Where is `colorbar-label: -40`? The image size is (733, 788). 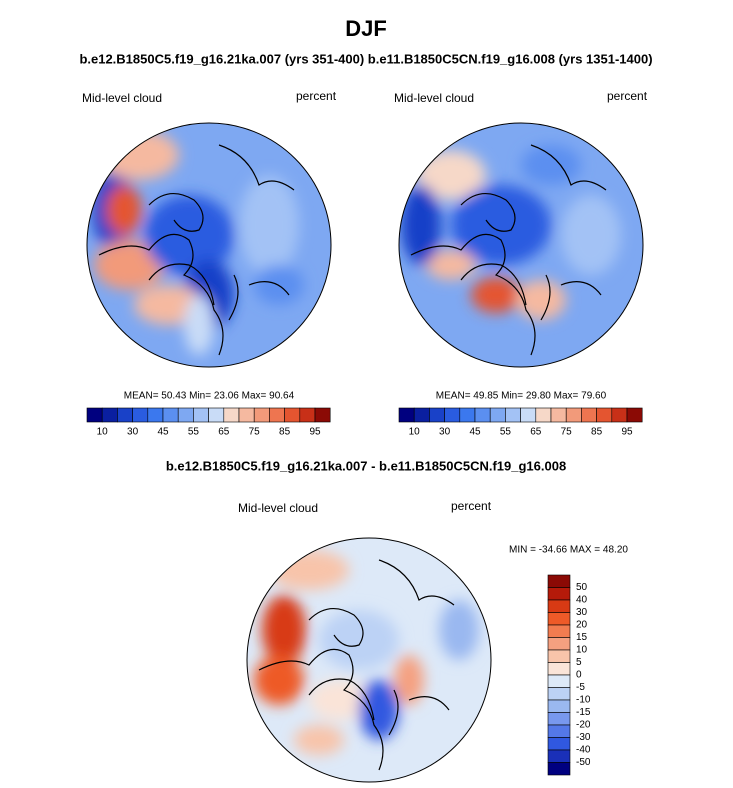 colorbar-label: -40 is located at coordinates (583, 750).